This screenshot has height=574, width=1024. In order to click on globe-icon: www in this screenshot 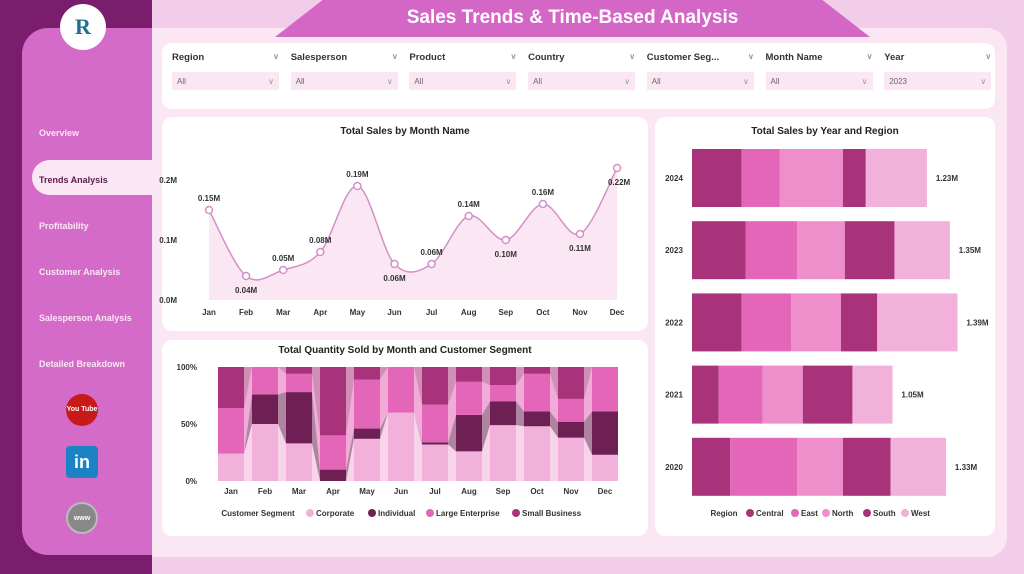, I will do `click(82, 518)`.